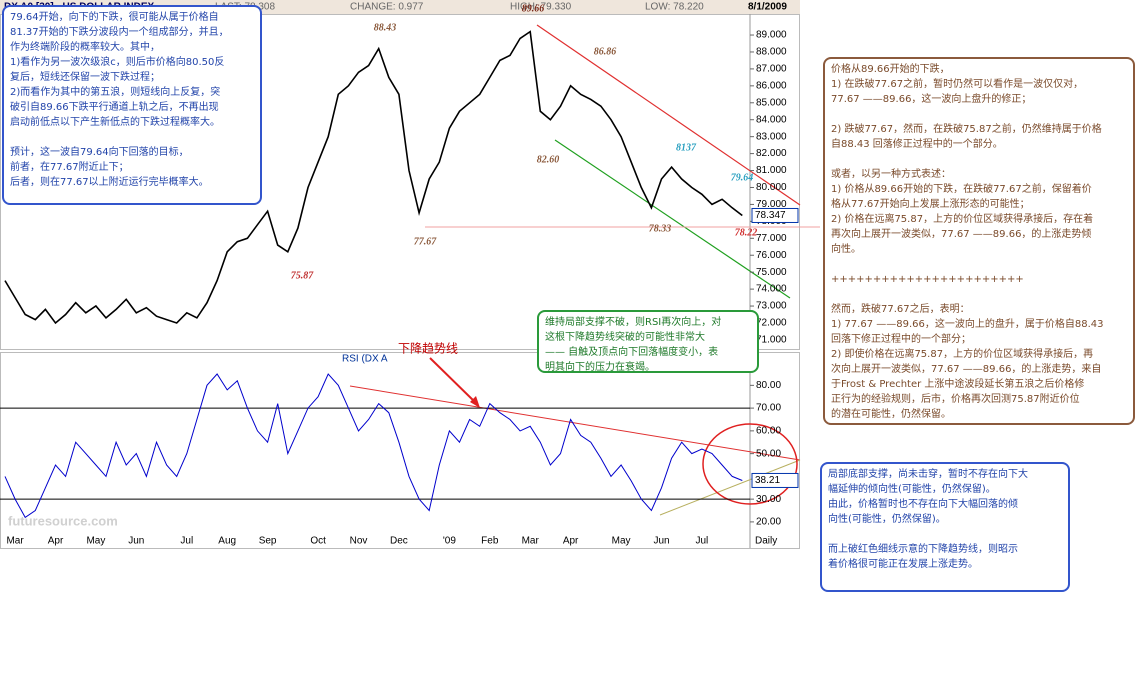  I want to click on x-tick-label: Sep, so click(268, 541).